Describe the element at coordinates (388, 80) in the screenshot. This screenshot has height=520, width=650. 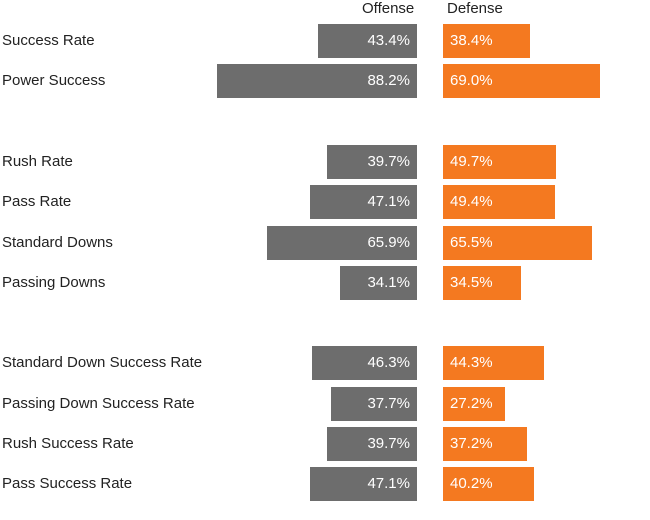
I see `offense-value-power-success: 88.2%` at that location.